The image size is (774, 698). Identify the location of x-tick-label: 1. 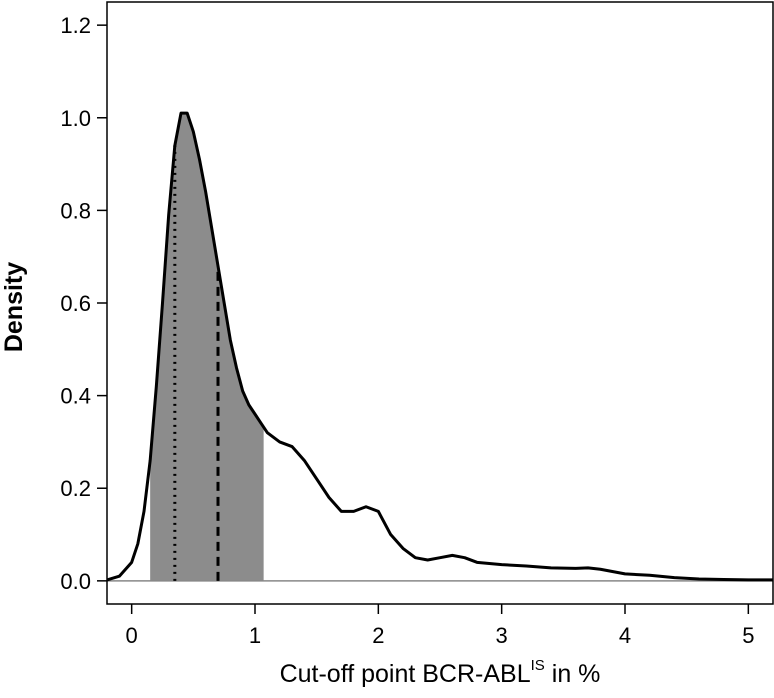
(255, 635).